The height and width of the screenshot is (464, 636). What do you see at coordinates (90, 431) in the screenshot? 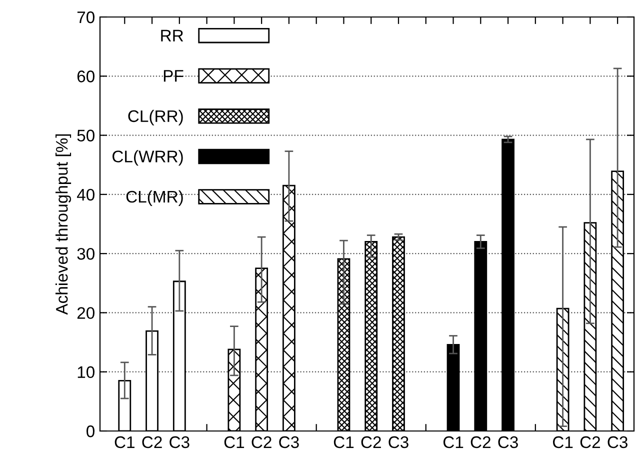
I see `y-tick-label: 0` at bounding box center [90, 431].